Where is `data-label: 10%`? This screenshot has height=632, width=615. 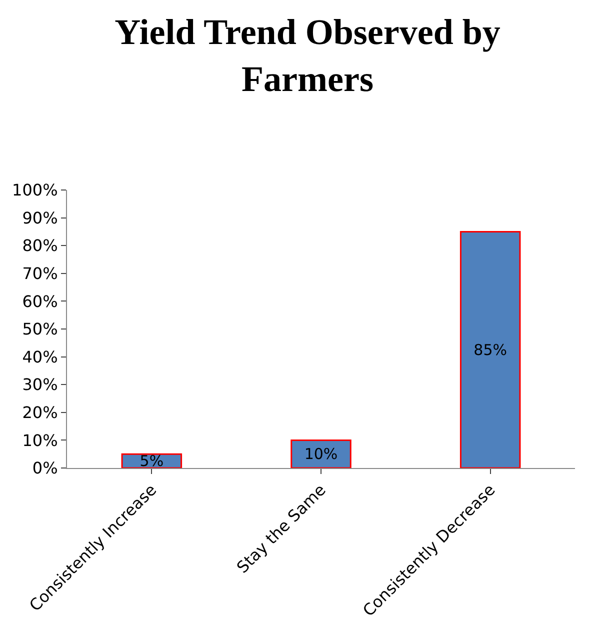
data-label: 10% is located at coordinates (321, 454).